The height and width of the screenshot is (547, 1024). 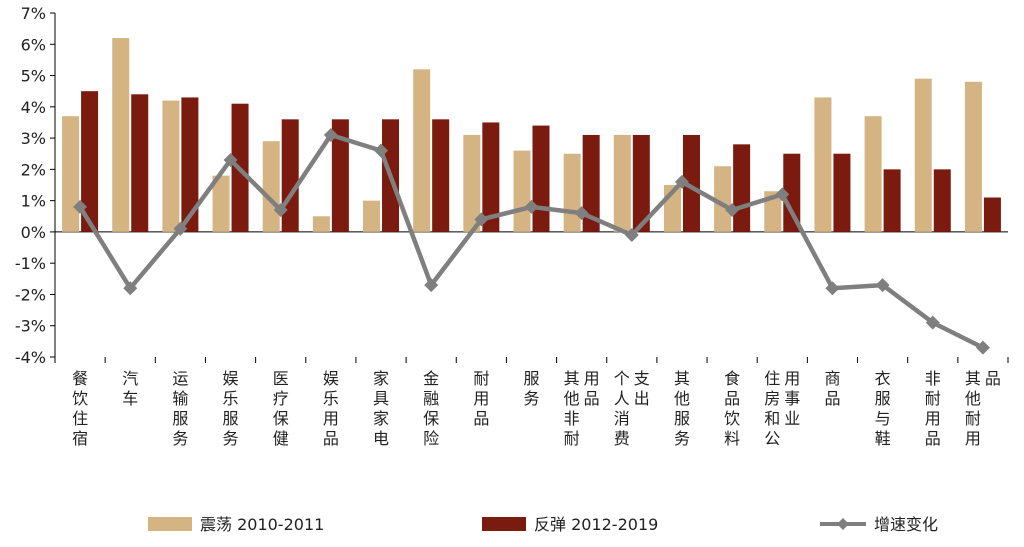 I want to click on x-category-label: 家具家电, so click(x=381, y=408).